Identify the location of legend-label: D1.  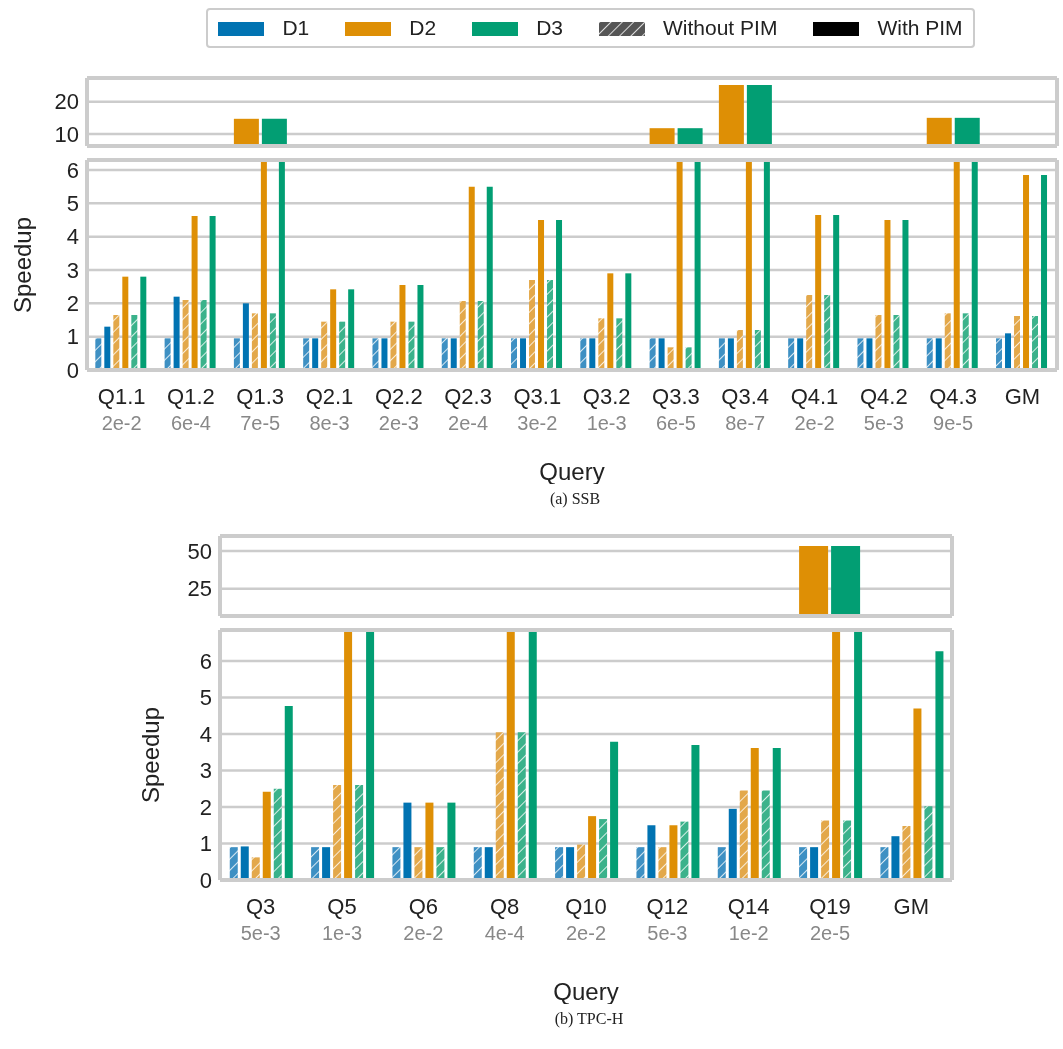
(295, 28).